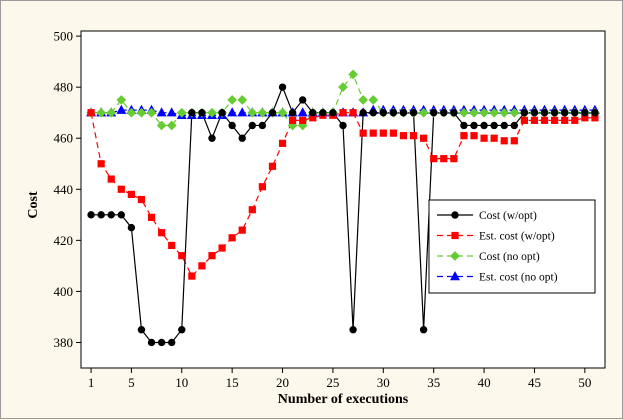 This screenshot has width=623, height=420. What do you see at coordinates (64, 138) in the screenshot?
I see `y-tick-label: 460` at bounding box center [64, 138].